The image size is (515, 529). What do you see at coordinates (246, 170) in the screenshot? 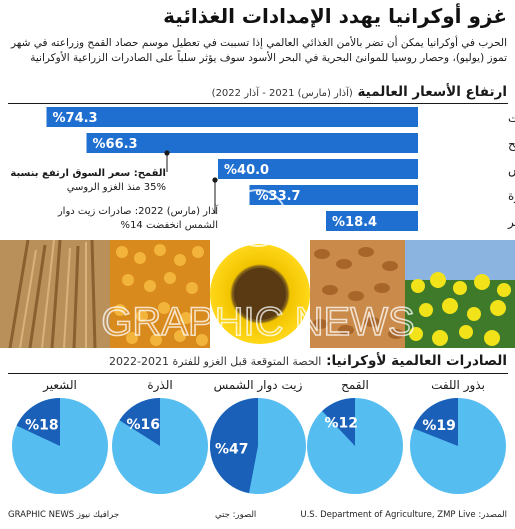
I see `price-bar-value: %40.0` at bounding box center [246, 170].